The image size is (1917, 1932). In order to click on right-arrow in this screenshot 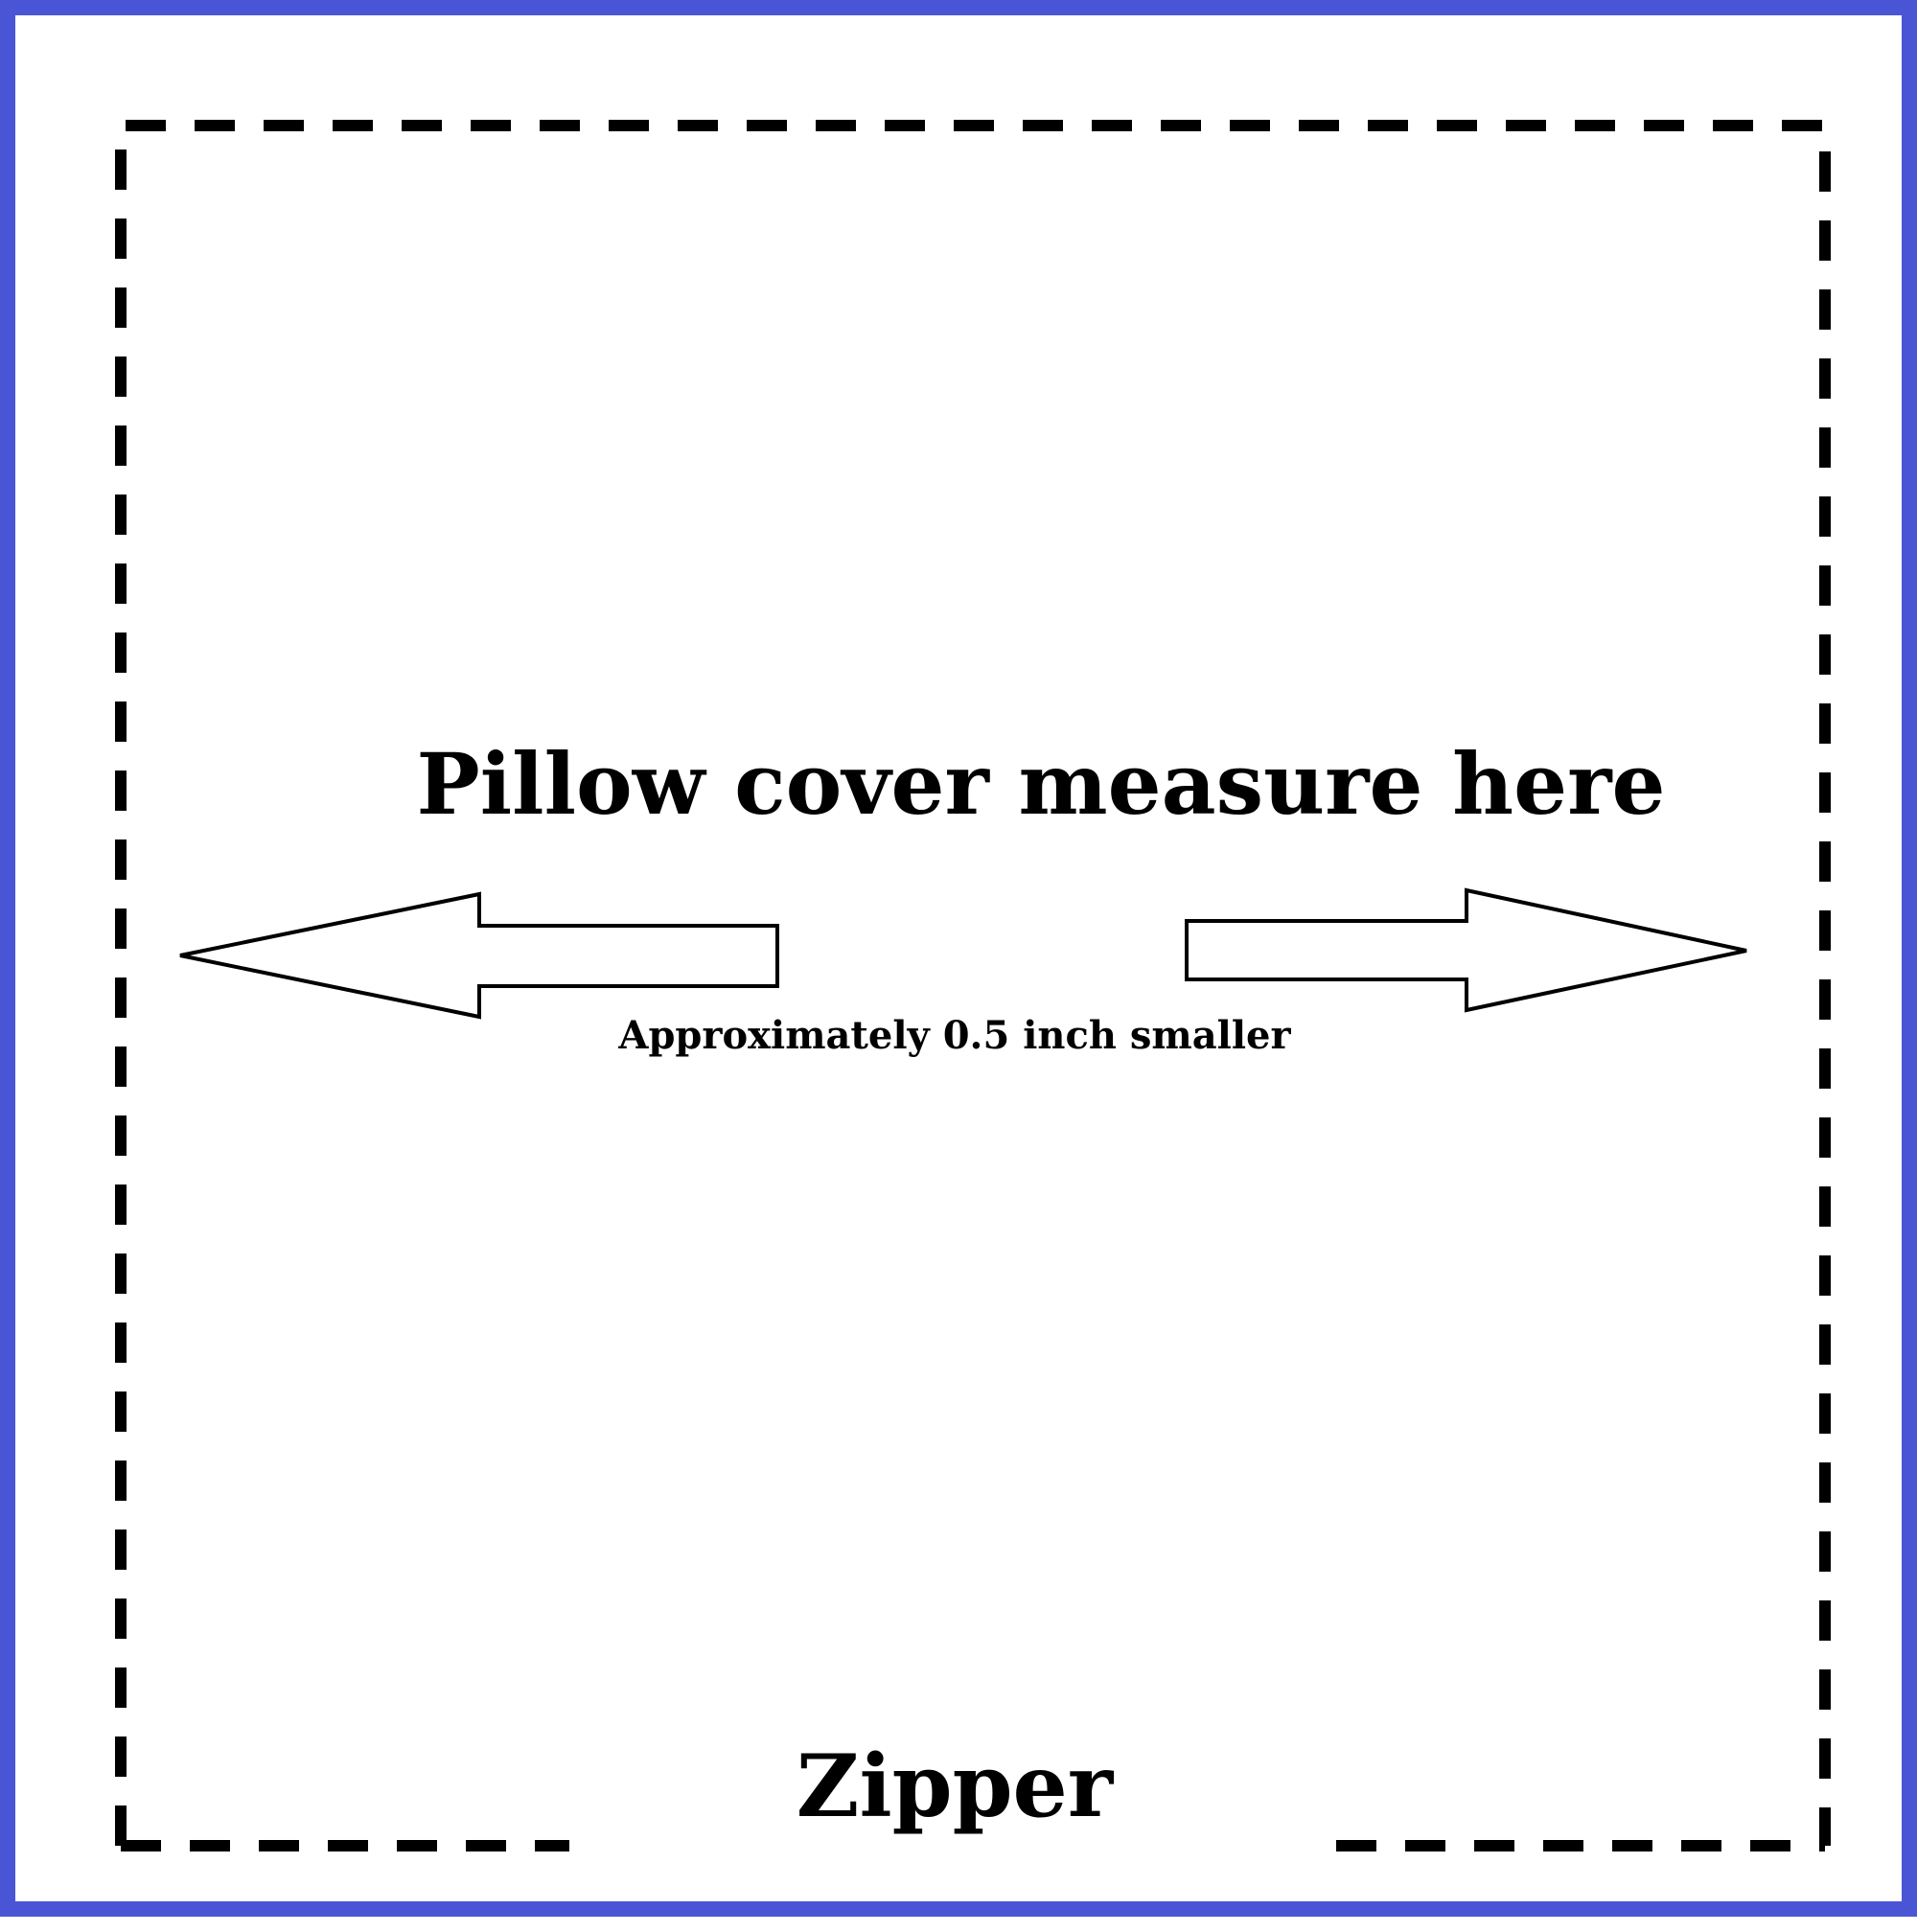, I will do `click(1466, 950)`.